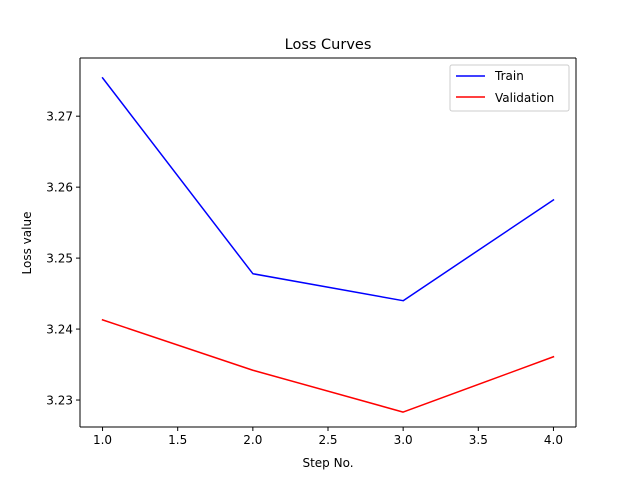  I want to click on y-axis: 3.23 3.24 3.25 3.26 3.27, so click(63, 259).